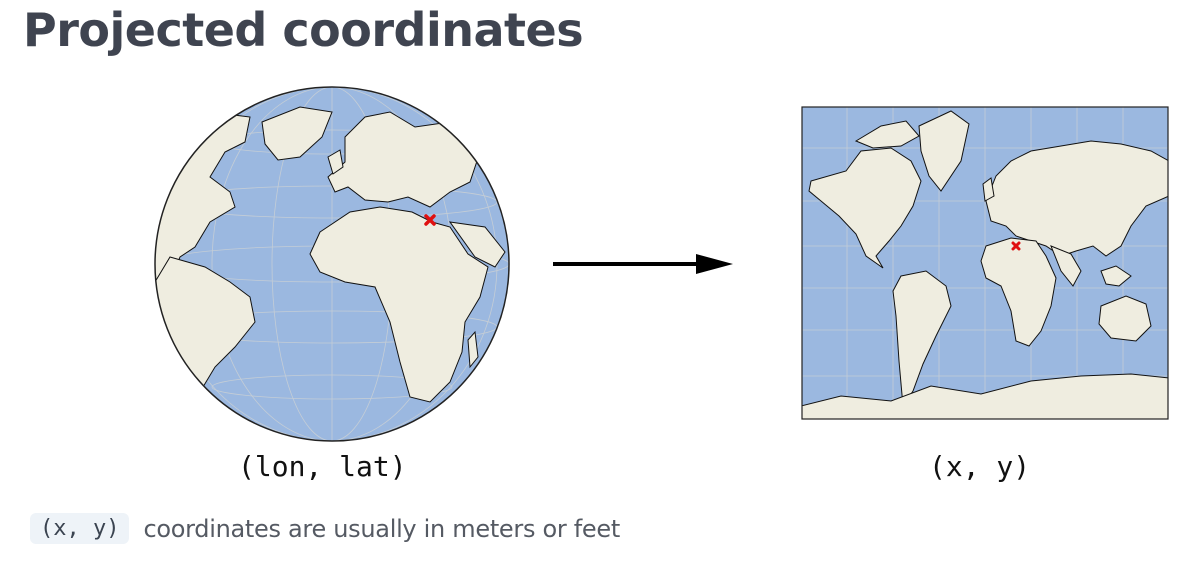  Describe the element at coordinates (80, 528) in the screenshot. I see `code-chip: (x, y)` at that location.